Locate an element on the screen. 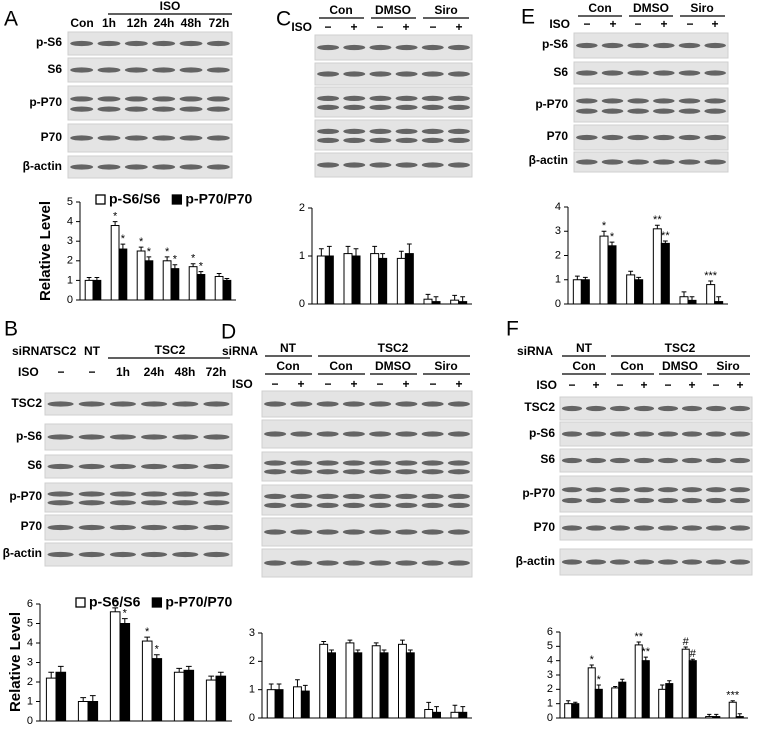  sirna-label: siRNA is located at coordinates (30, 351).